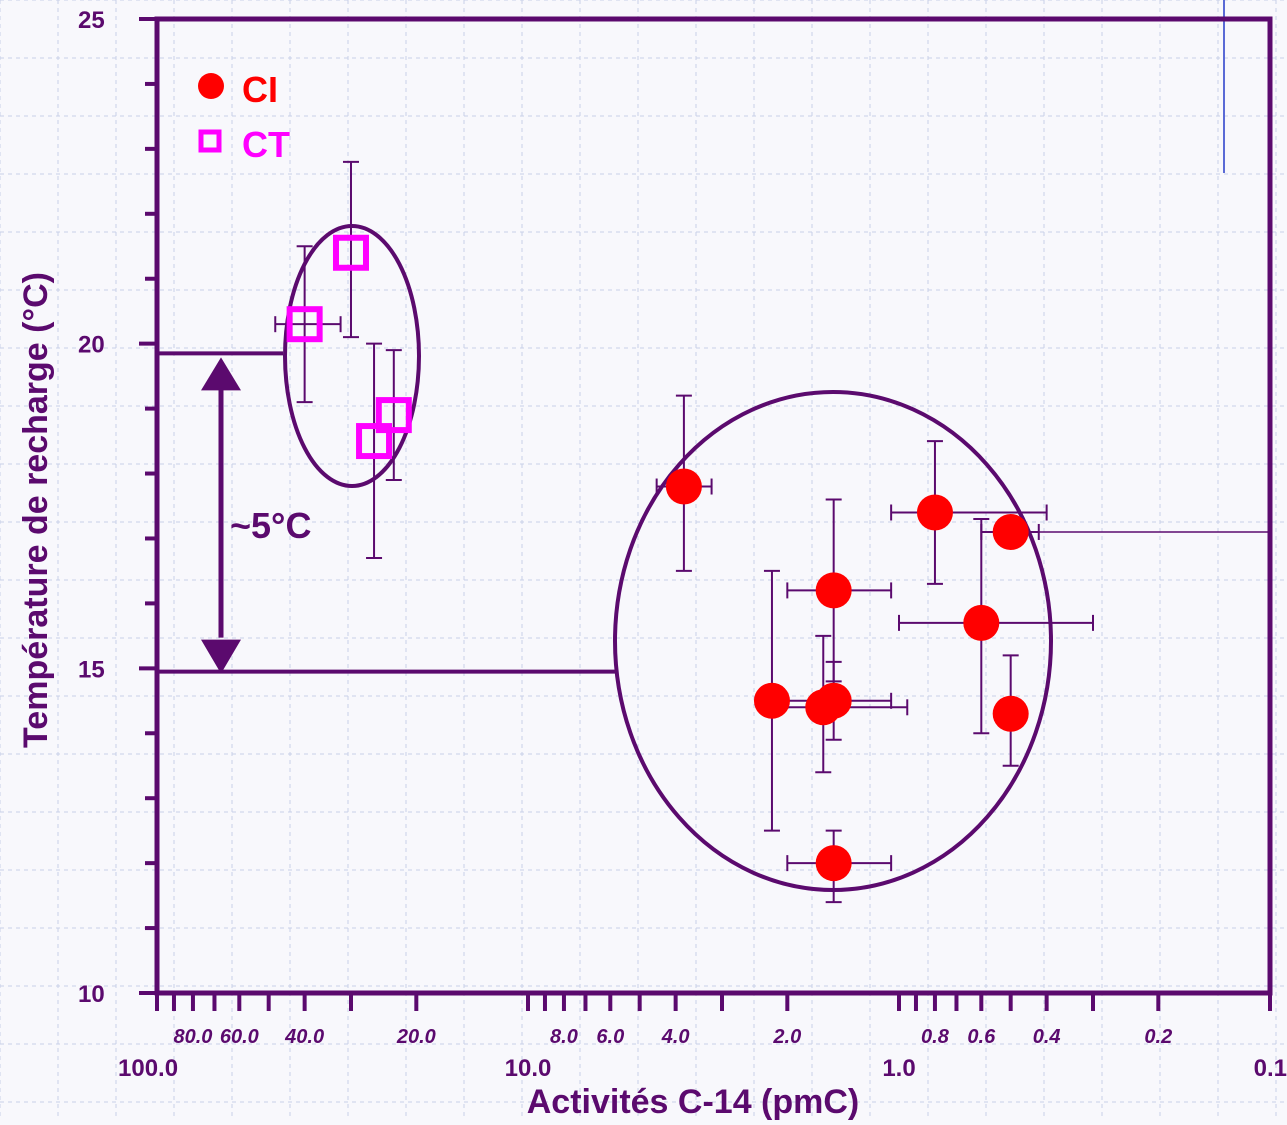 This screenshot has height=1125, width=1287. What do you see at coordinates (416, 1037) in the screenshot?
I see `x-minor-tick-label: 20.0` at bounding box center [416, 1037].